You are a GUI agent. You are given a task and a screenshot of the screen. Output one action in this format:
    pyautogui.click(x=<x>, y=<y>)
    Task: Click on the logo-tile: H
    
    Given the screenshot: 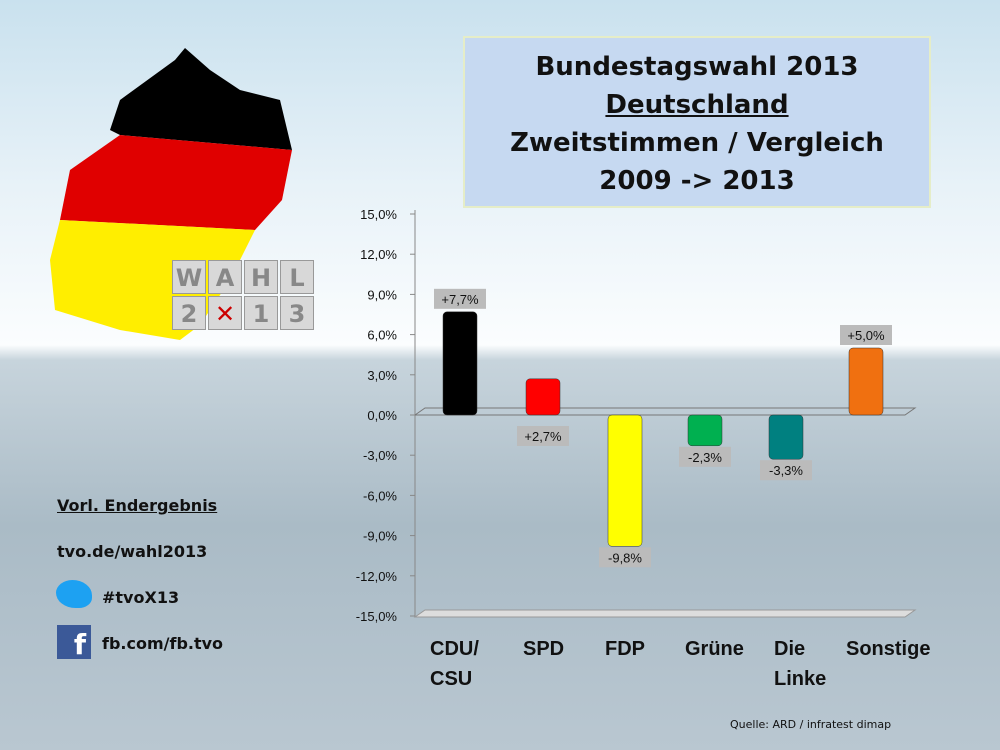 What is the action you would take?
    pyautogui.click(x=261, y=277)
    